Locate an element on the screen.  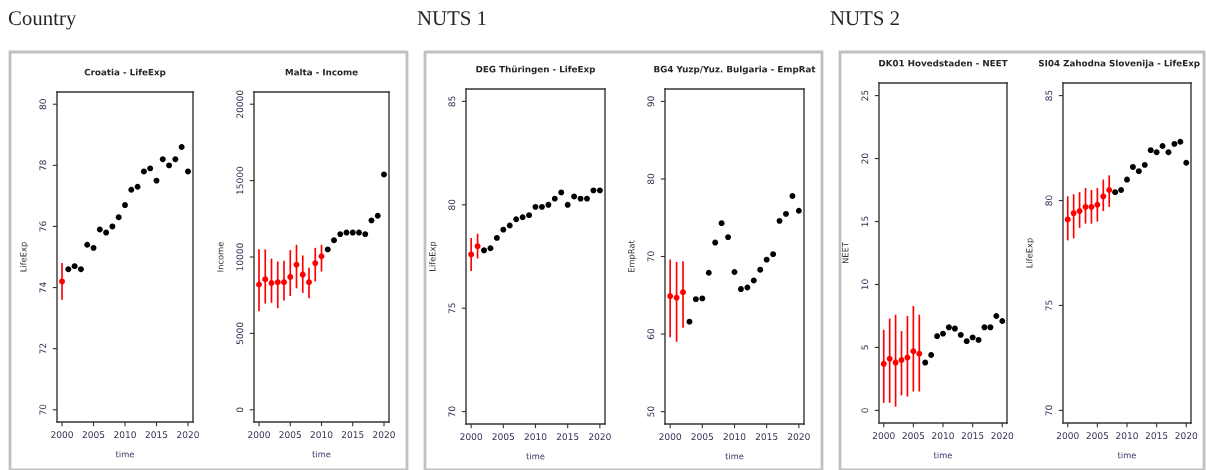
chart-title: Croatia - LifeExp is located at coordinates (125, 73).